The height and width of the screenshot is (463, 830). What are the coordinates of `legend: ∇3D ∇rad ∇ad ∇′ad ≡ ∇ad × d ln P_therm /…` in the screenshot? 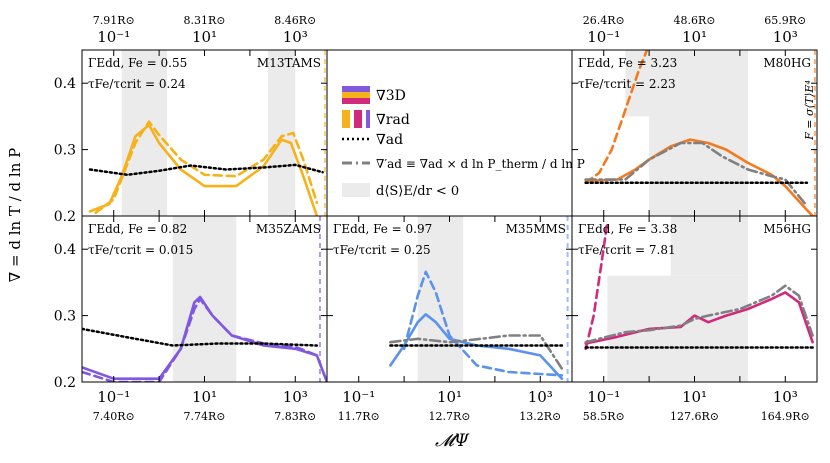 It's located at (463, 142).